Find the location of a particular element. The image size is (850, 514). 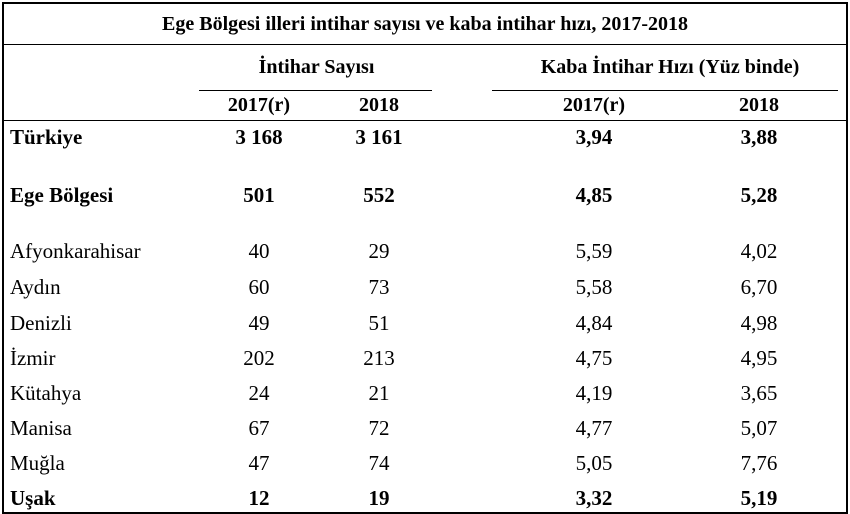

row-name: Uşak is located at coordinates (33, 498).